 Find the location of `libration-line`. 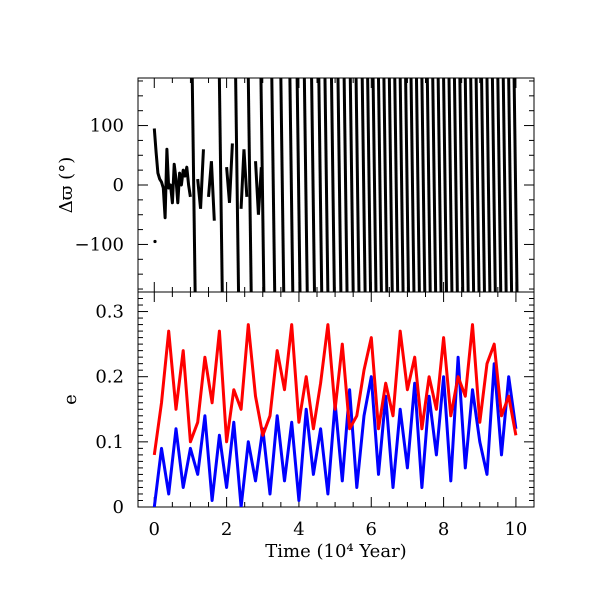

libration-line is located at coordinates (172, 174).